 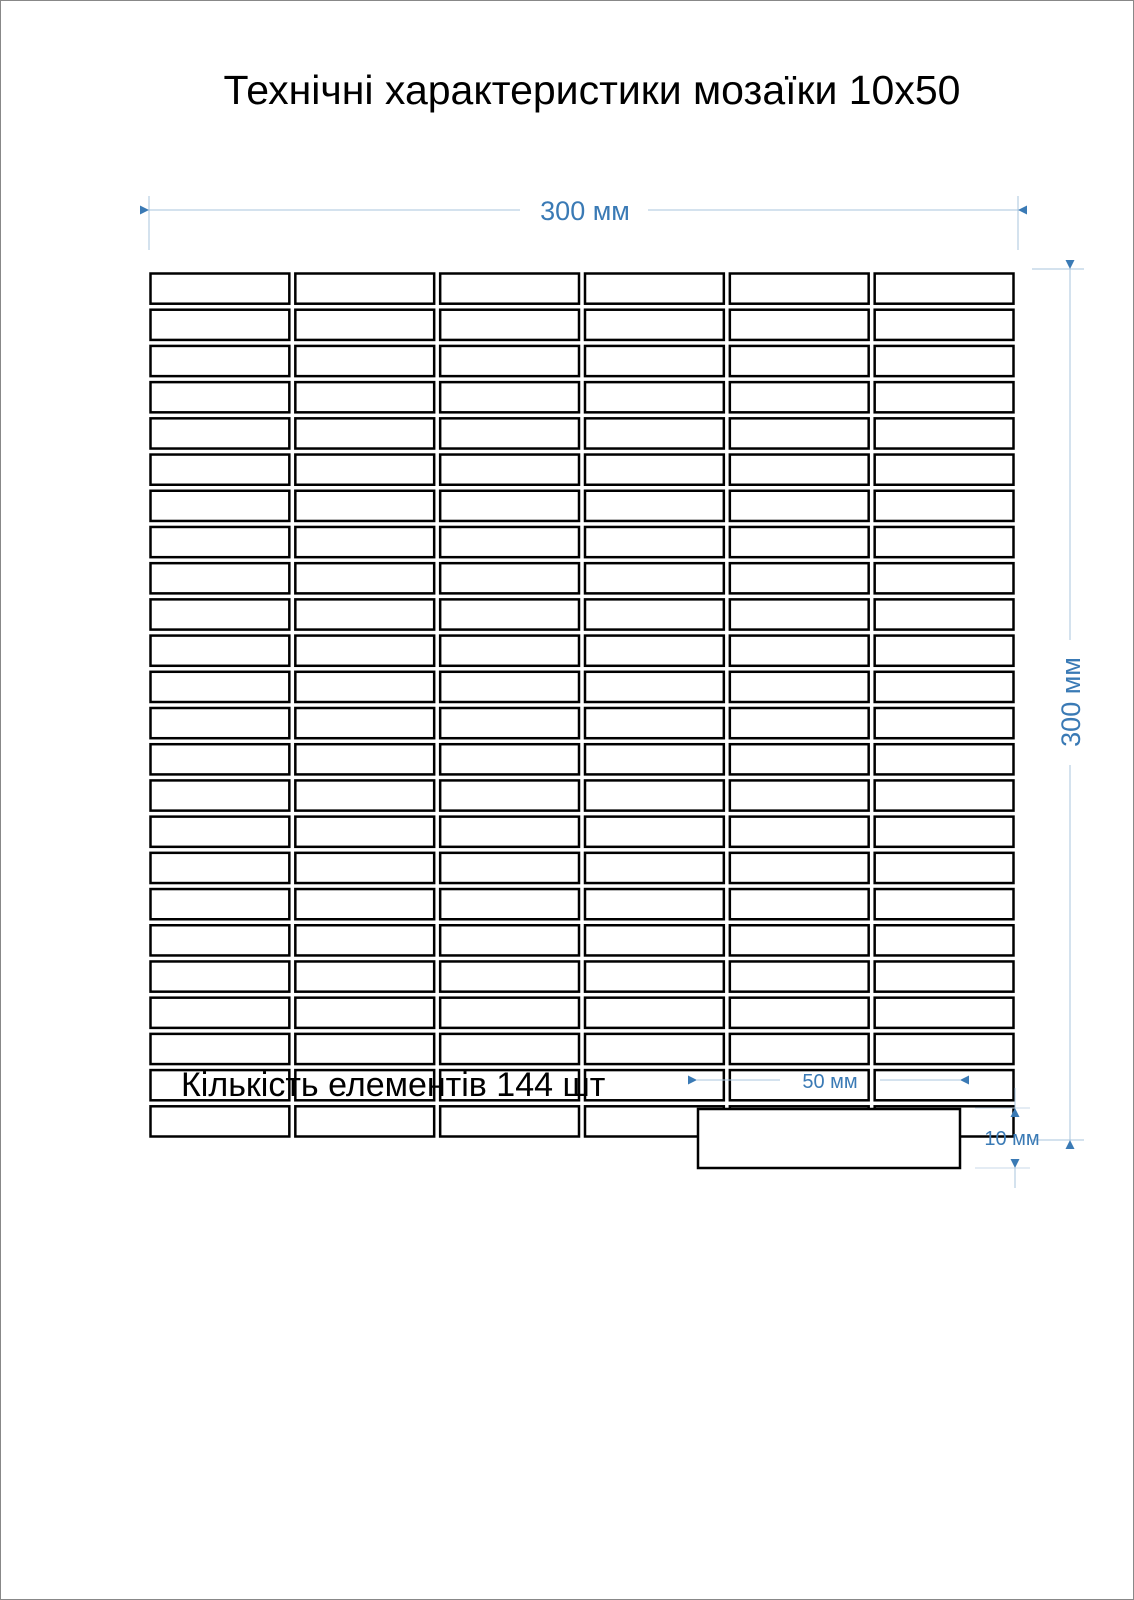 What do you see at coordinates (829, 1138) in the screenshot?
I see `single-element` at bounding box center [829, 1138].